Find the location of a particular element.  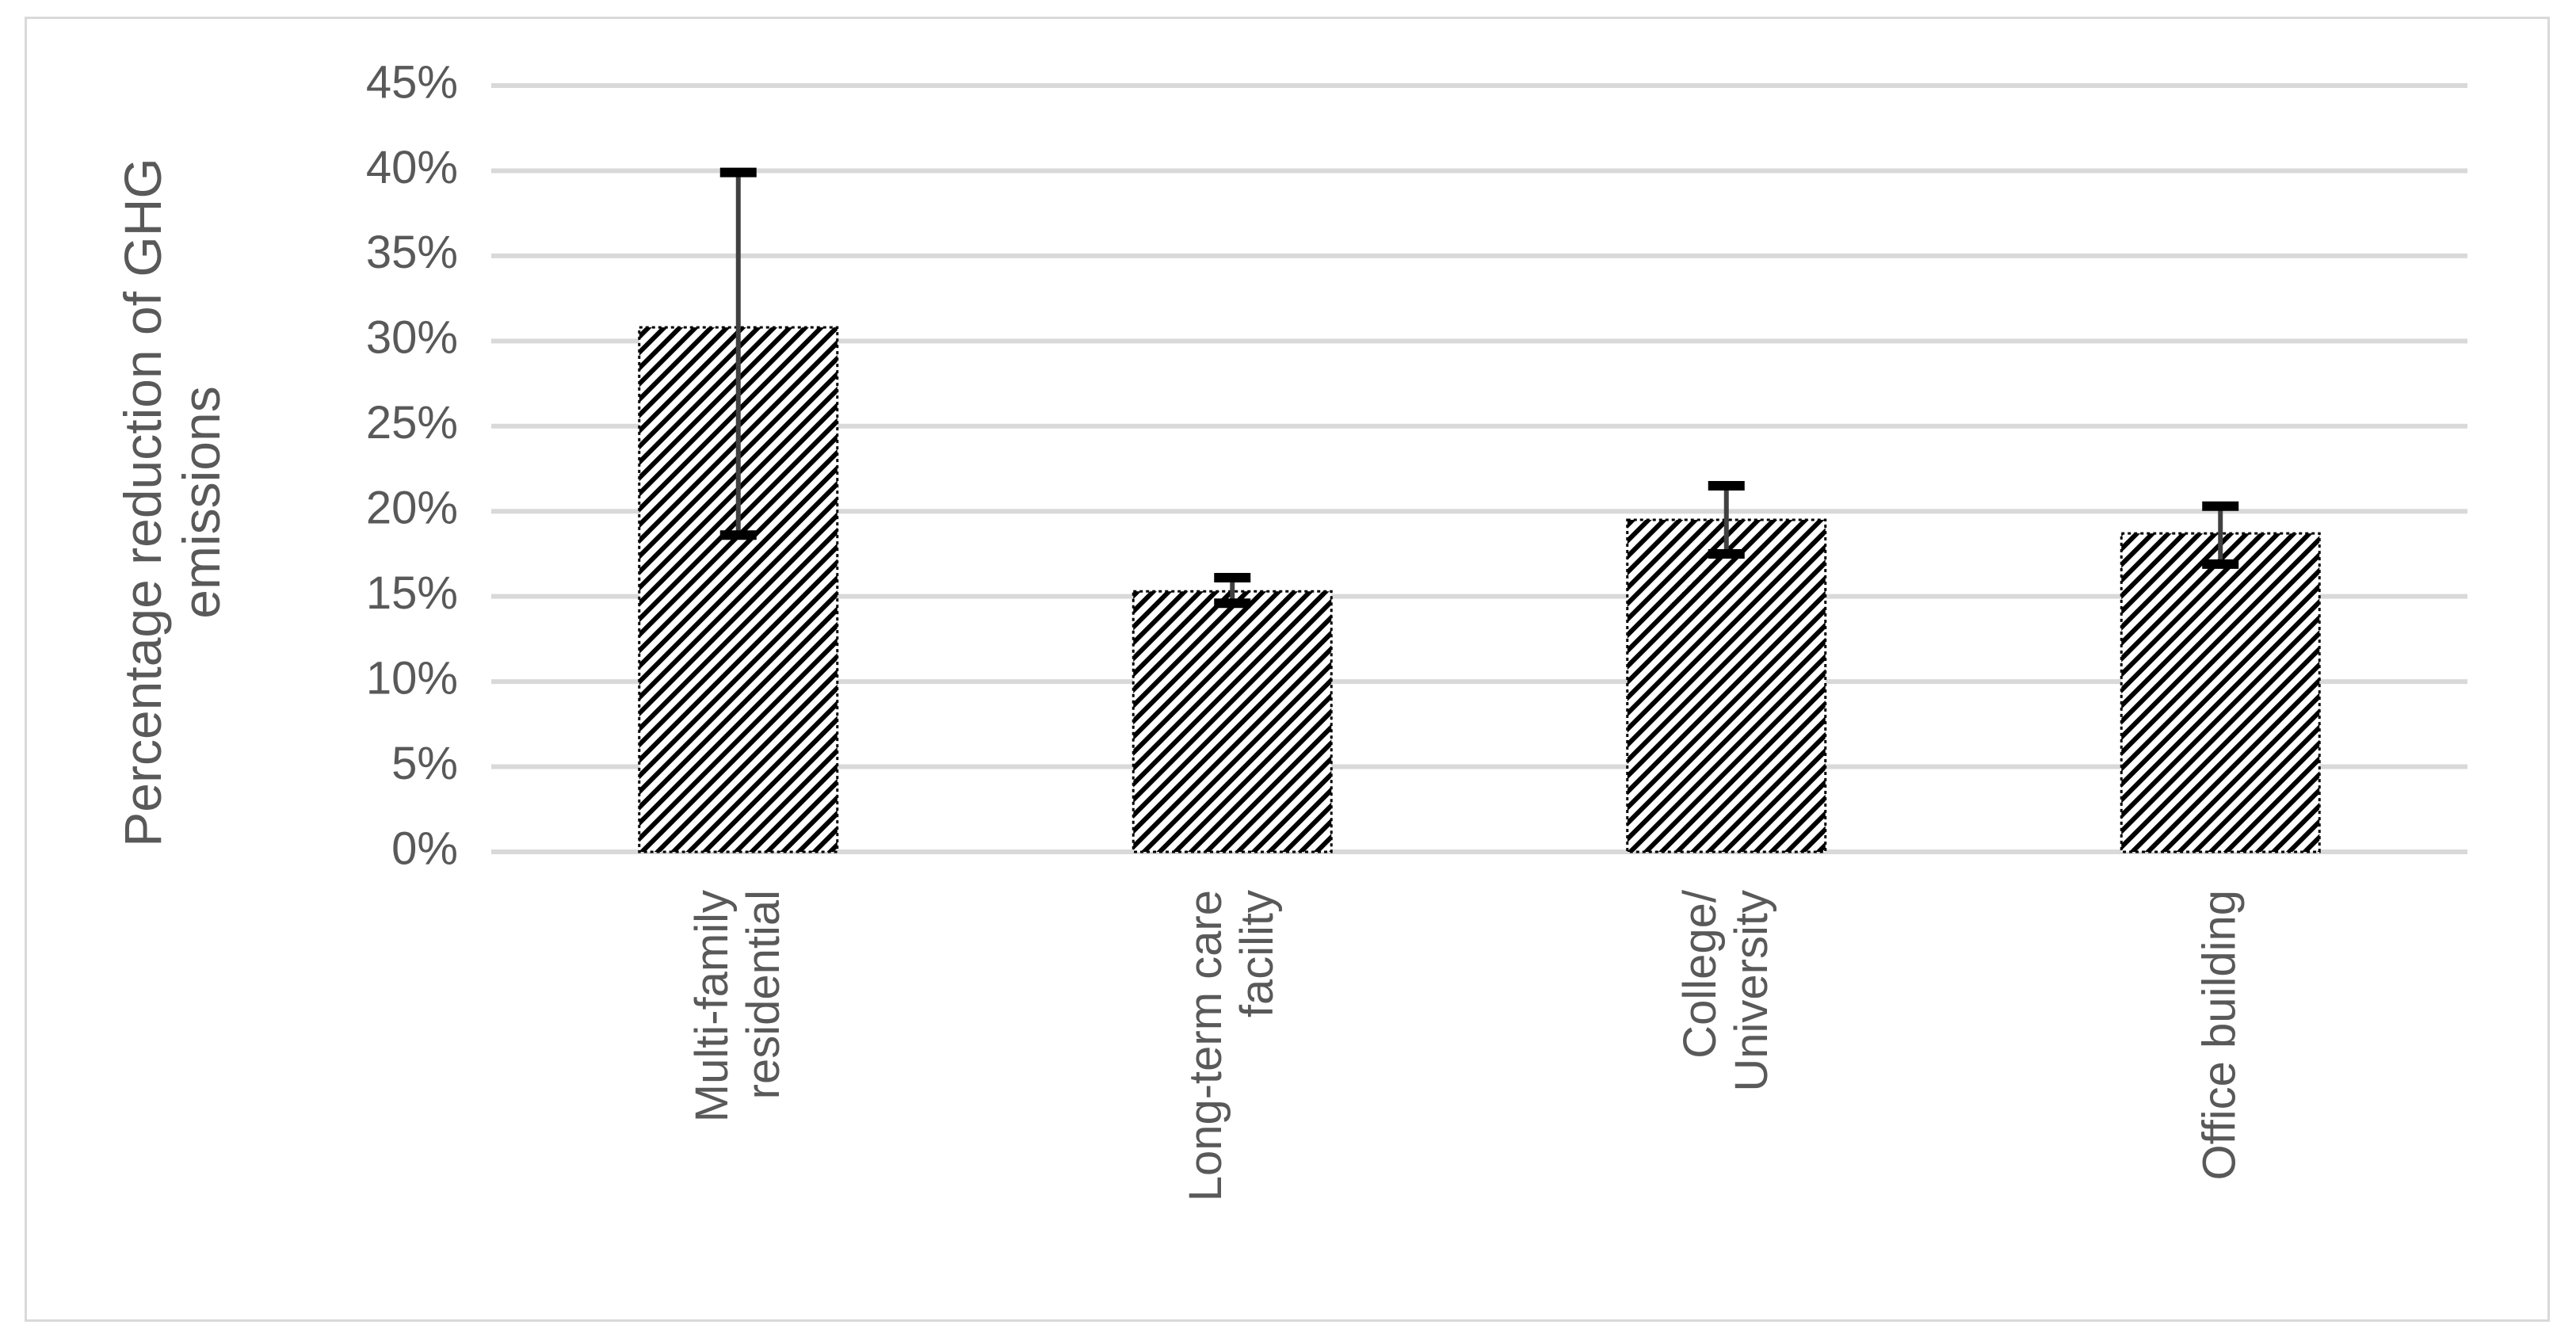

x-tick-label: Multi-family residential is located at coordinates (737, 1006).